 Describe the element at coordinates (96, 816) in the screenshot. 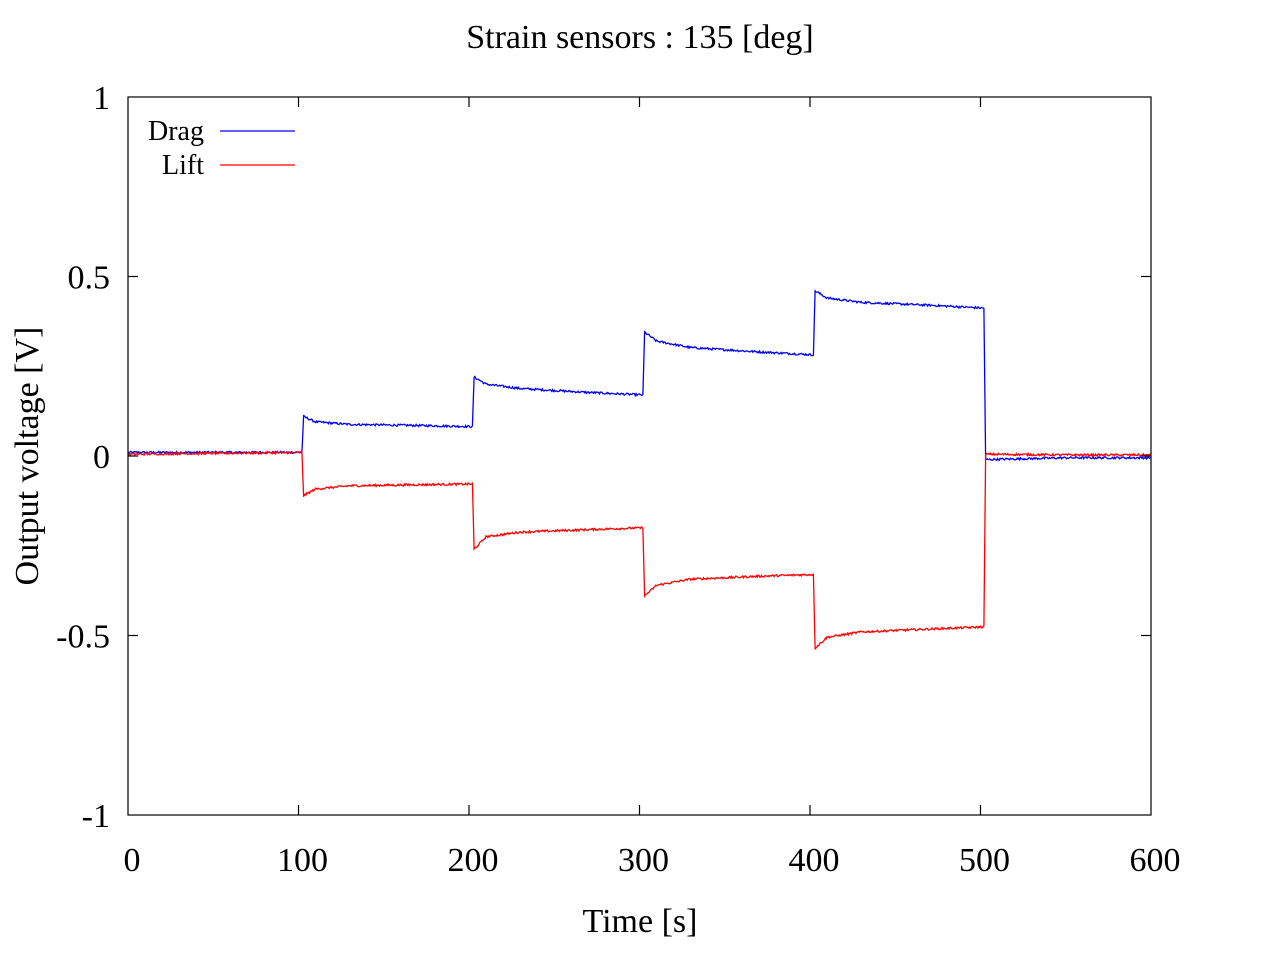

I see `y-tick-label: -1` at that location.